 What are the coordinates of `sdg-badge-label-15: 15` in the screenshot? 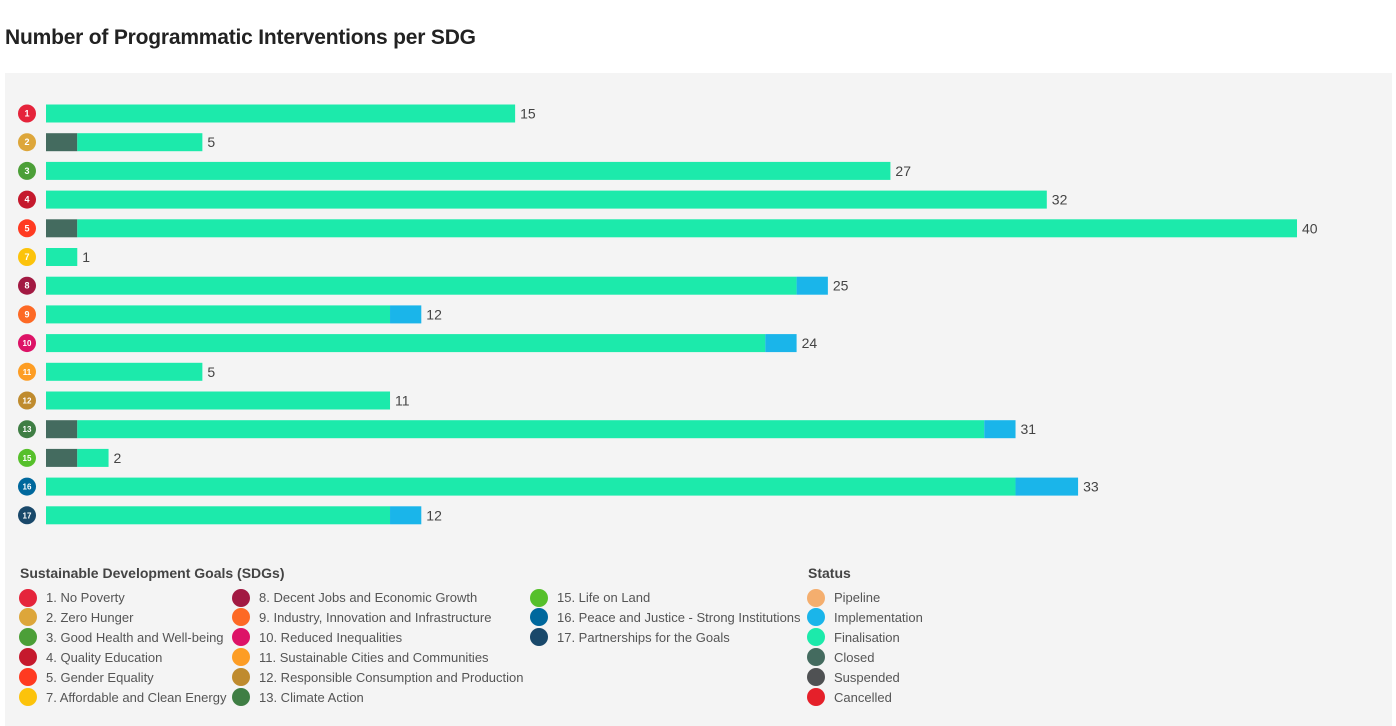 It's located at (27, 458).